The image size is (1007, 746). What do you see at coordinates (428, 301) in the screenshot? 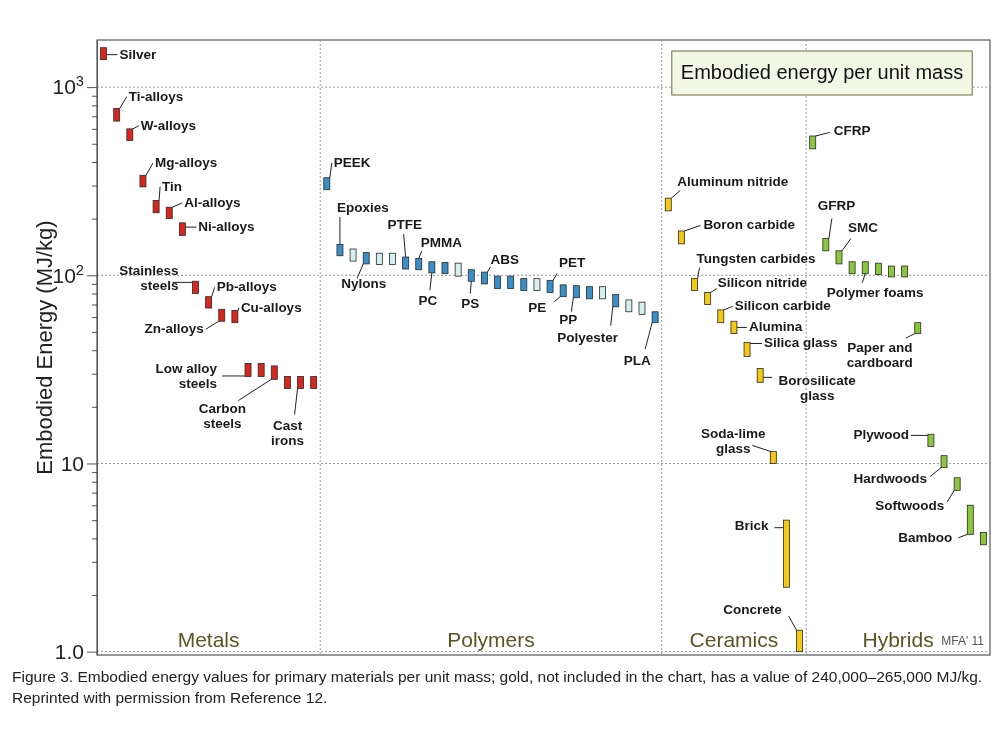
I see `annotation: PC` at bounding box center [428, 301].